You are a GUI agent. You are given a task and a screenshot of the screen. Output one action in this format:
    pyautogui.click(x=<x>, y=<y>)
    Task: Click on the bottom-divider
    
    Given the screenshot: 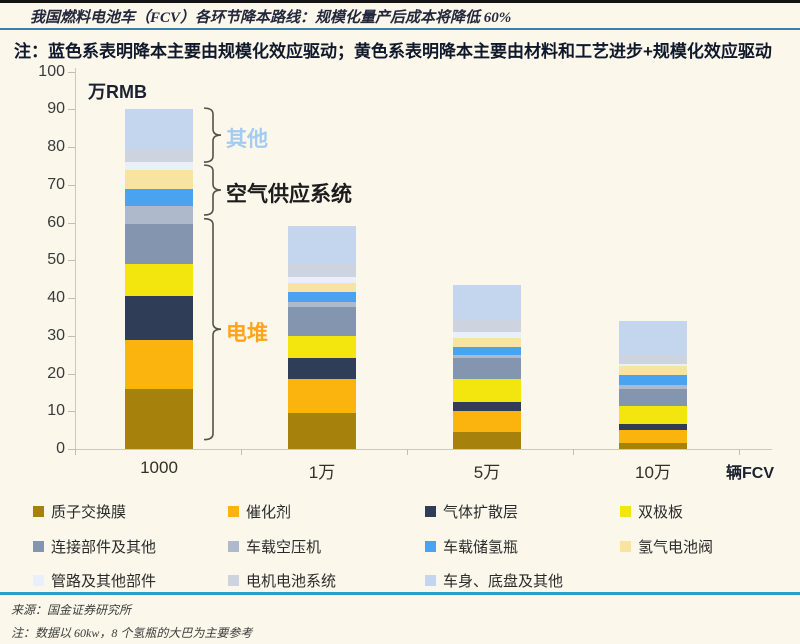 What is the action you would take?
    pyautogui.click(x=400, y=593)
    